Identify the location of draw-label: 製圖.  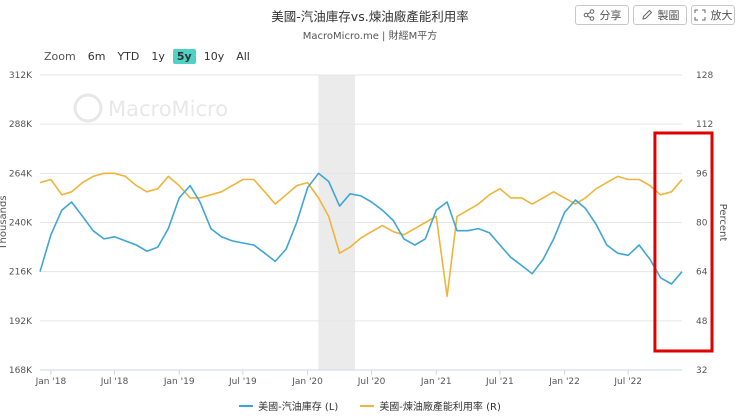
(668, 15).